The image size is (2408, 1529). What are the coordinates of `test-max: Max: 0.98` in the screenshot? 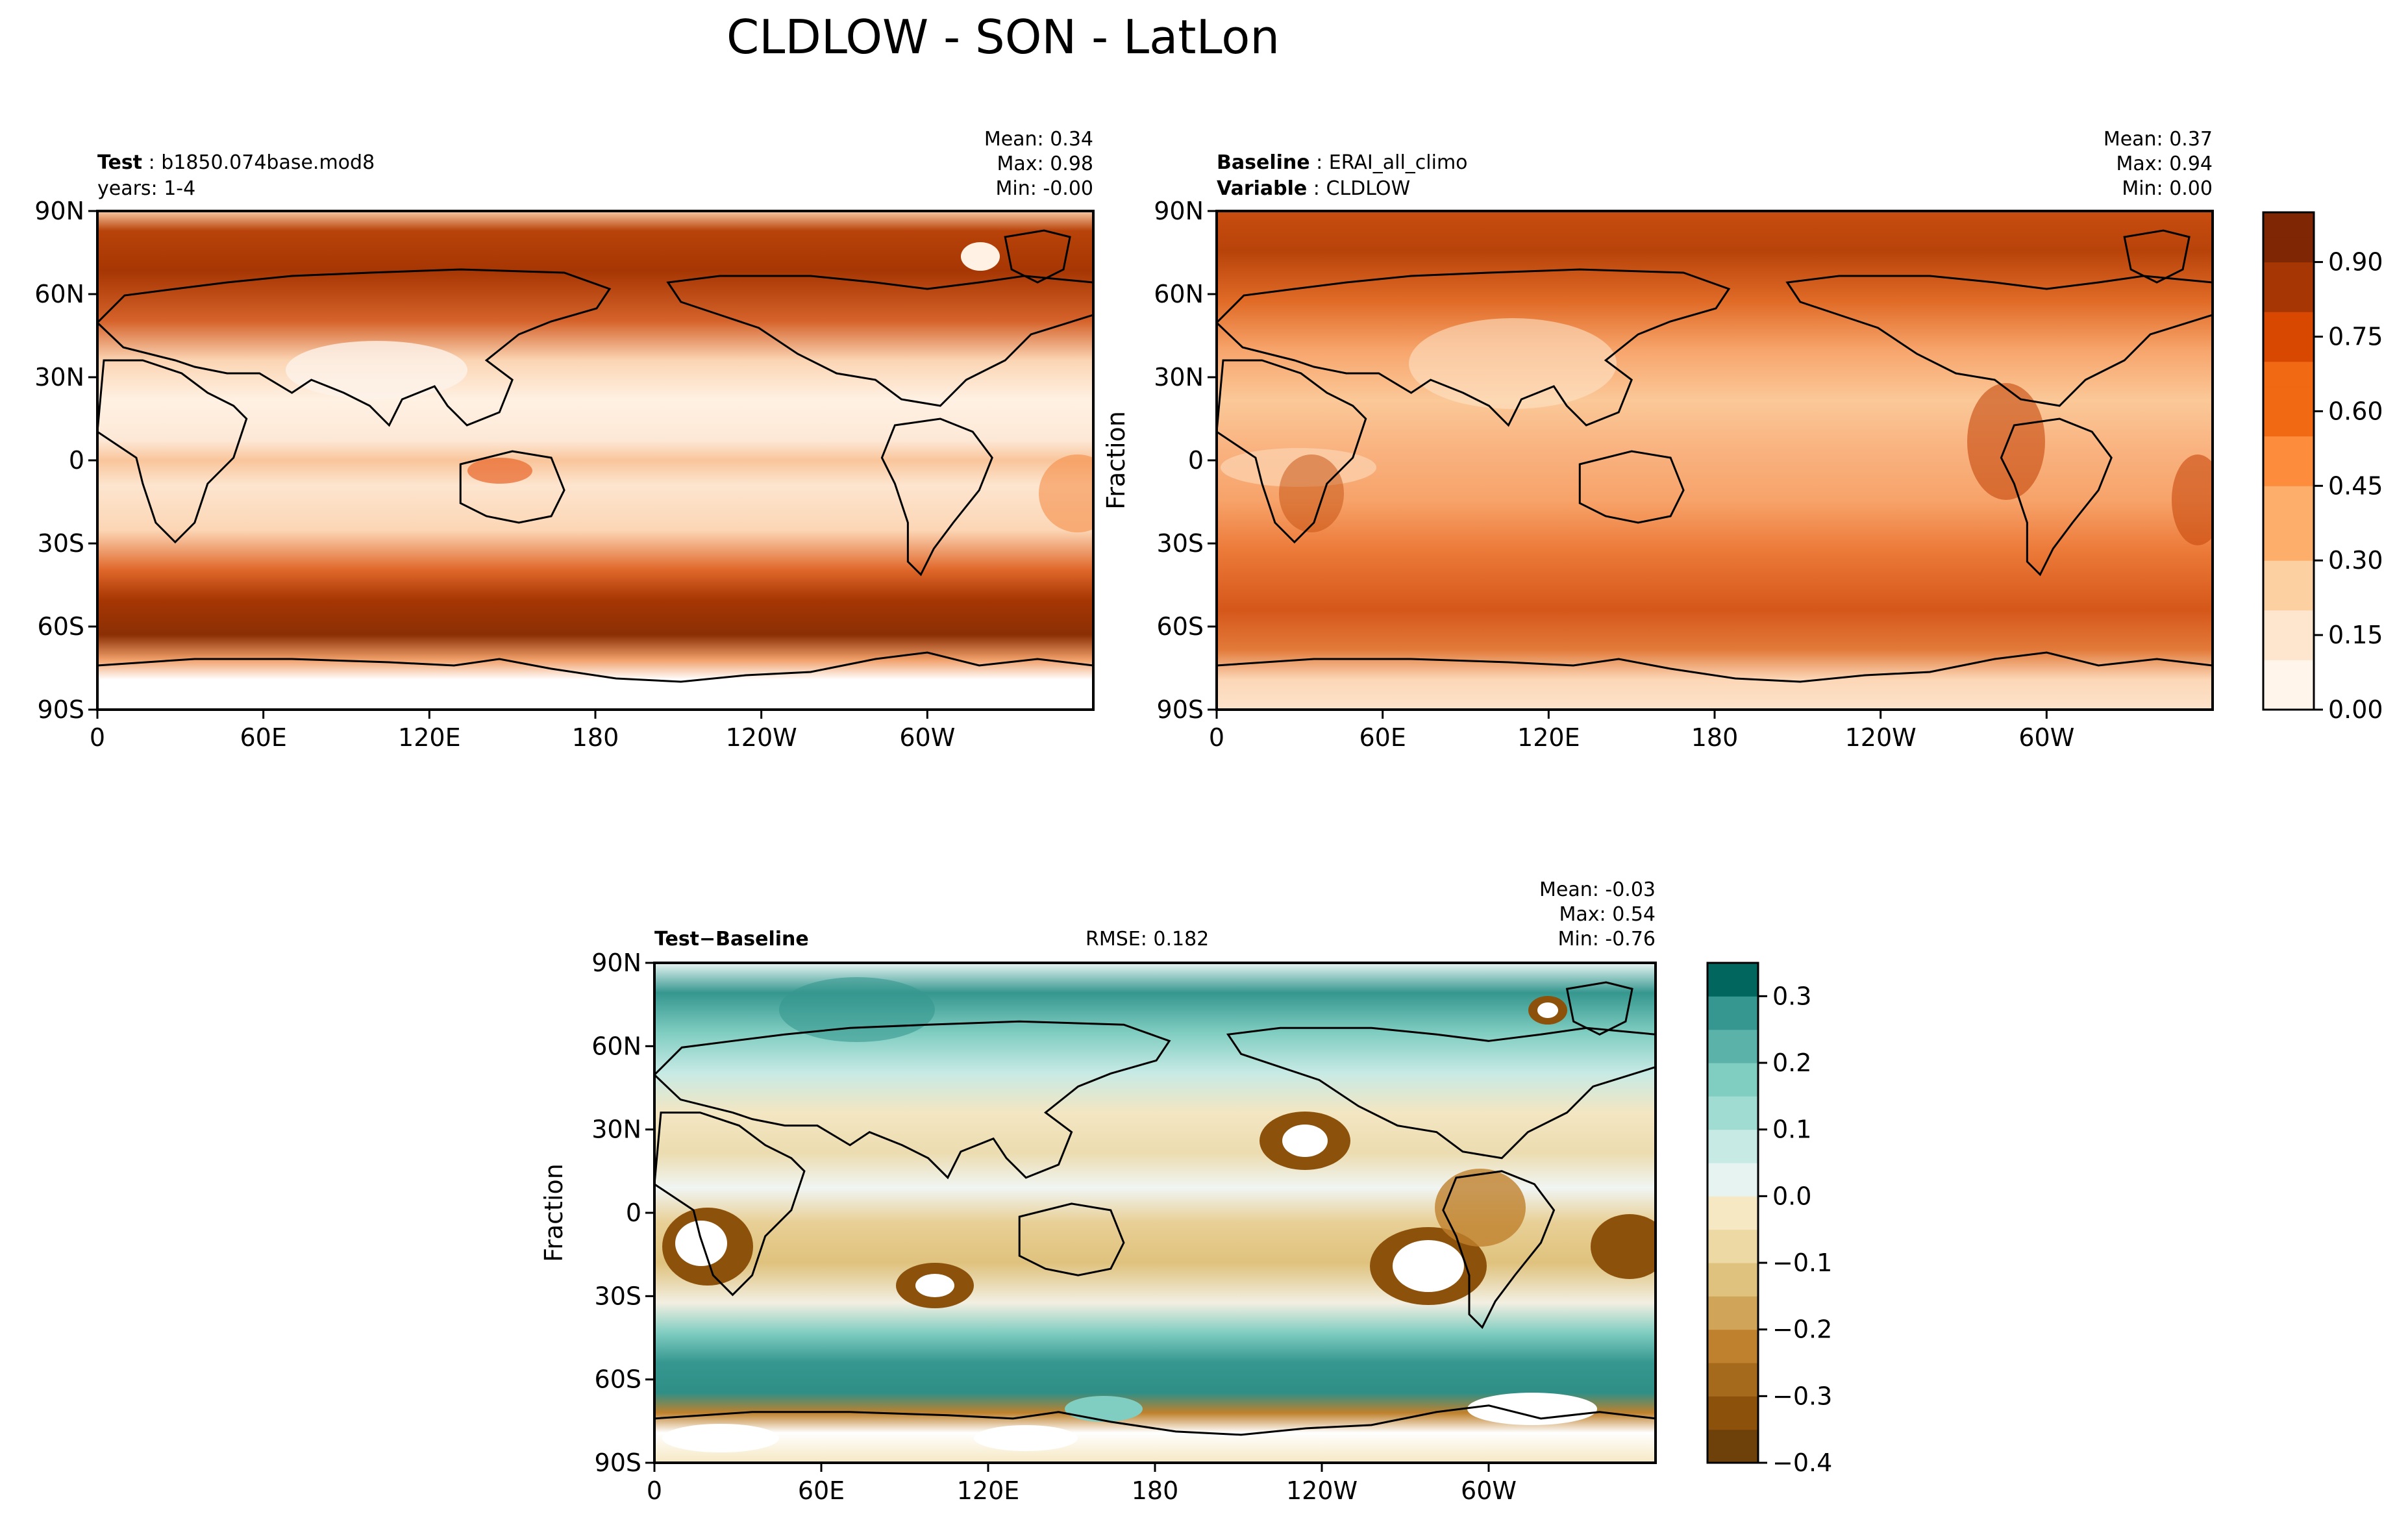 It's located at (1045, 164).